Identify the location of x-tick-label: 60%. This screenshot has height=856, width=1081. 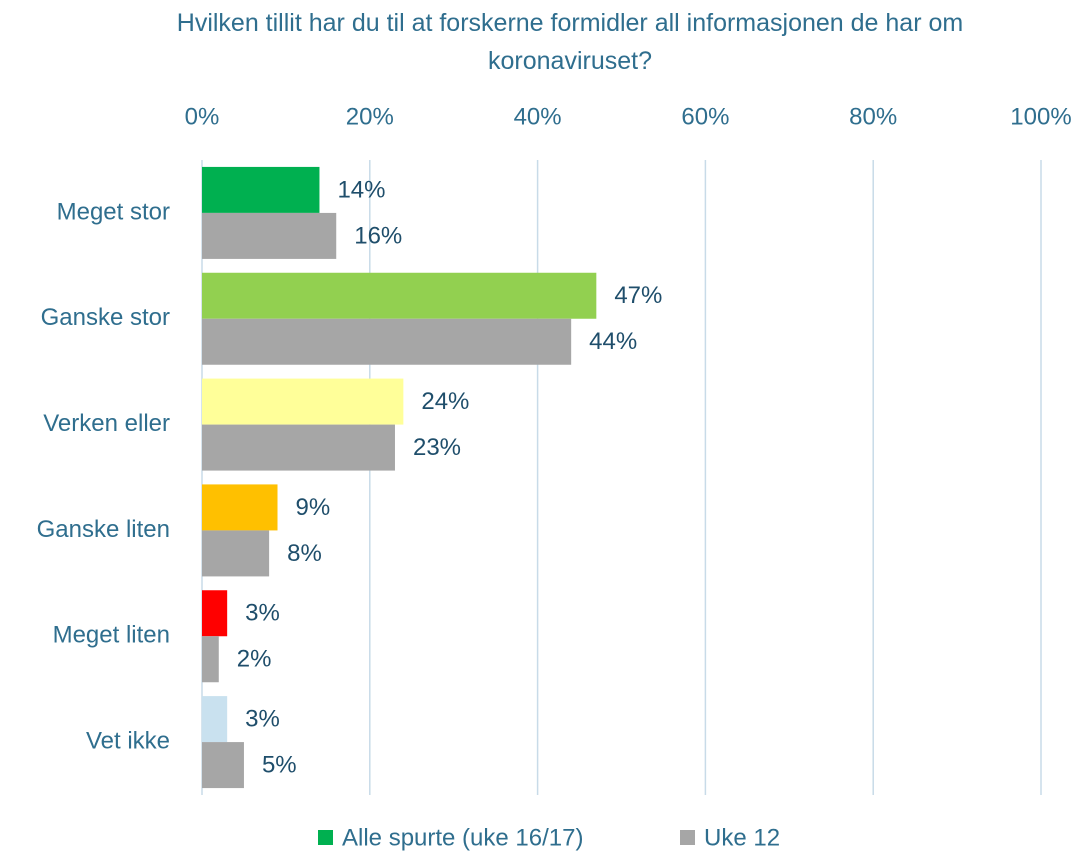
(705, 116).